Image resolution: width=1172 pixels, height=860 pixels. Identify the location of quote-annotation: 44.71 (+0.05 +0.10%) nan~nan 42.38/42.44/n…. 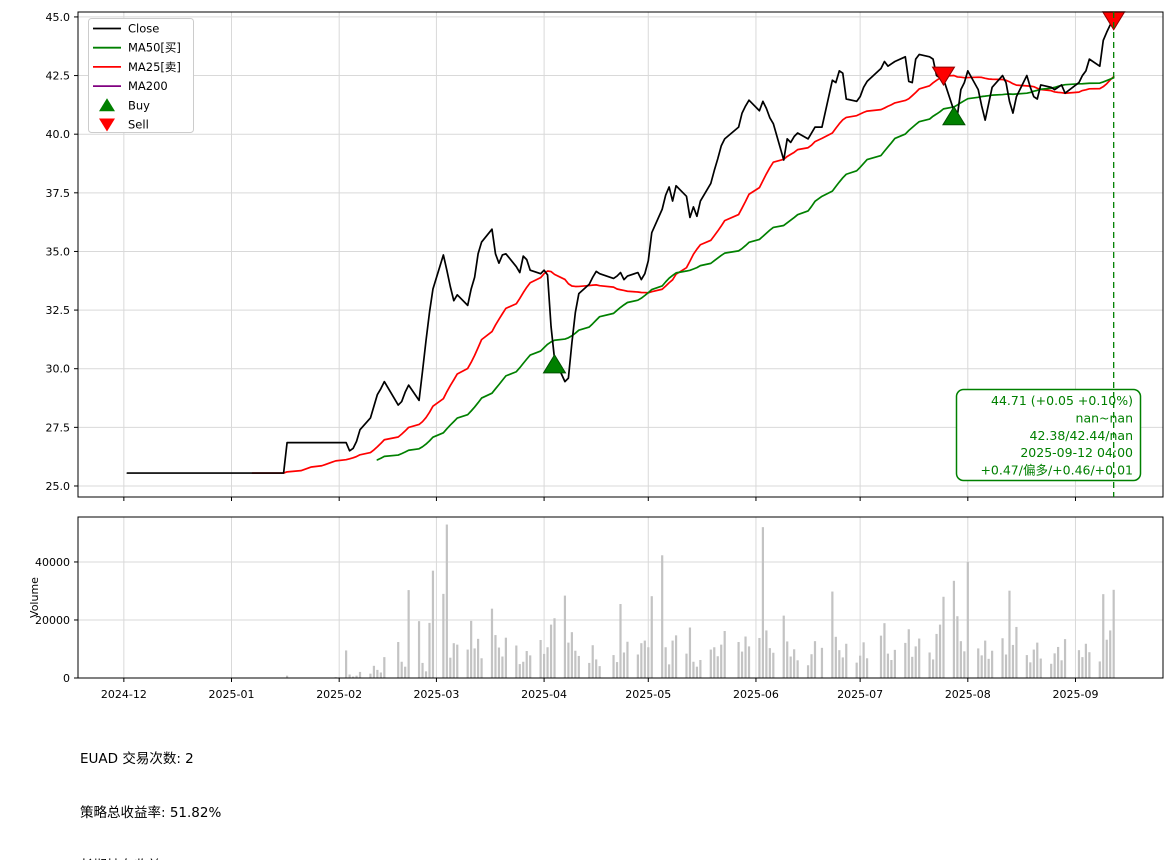
(1048, 435).